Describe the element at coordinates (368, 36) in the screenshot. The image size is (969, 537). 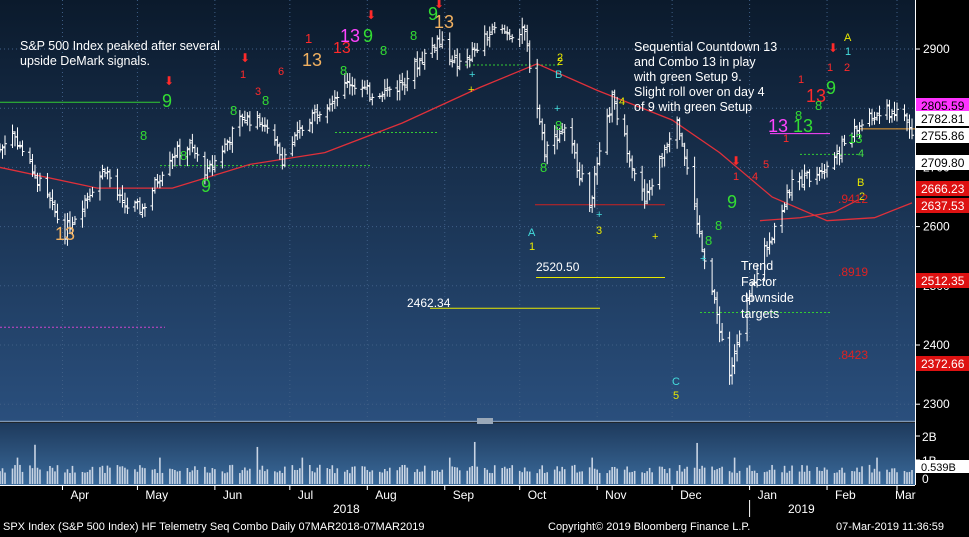
I see `setup-9-aug: 9` at that location.